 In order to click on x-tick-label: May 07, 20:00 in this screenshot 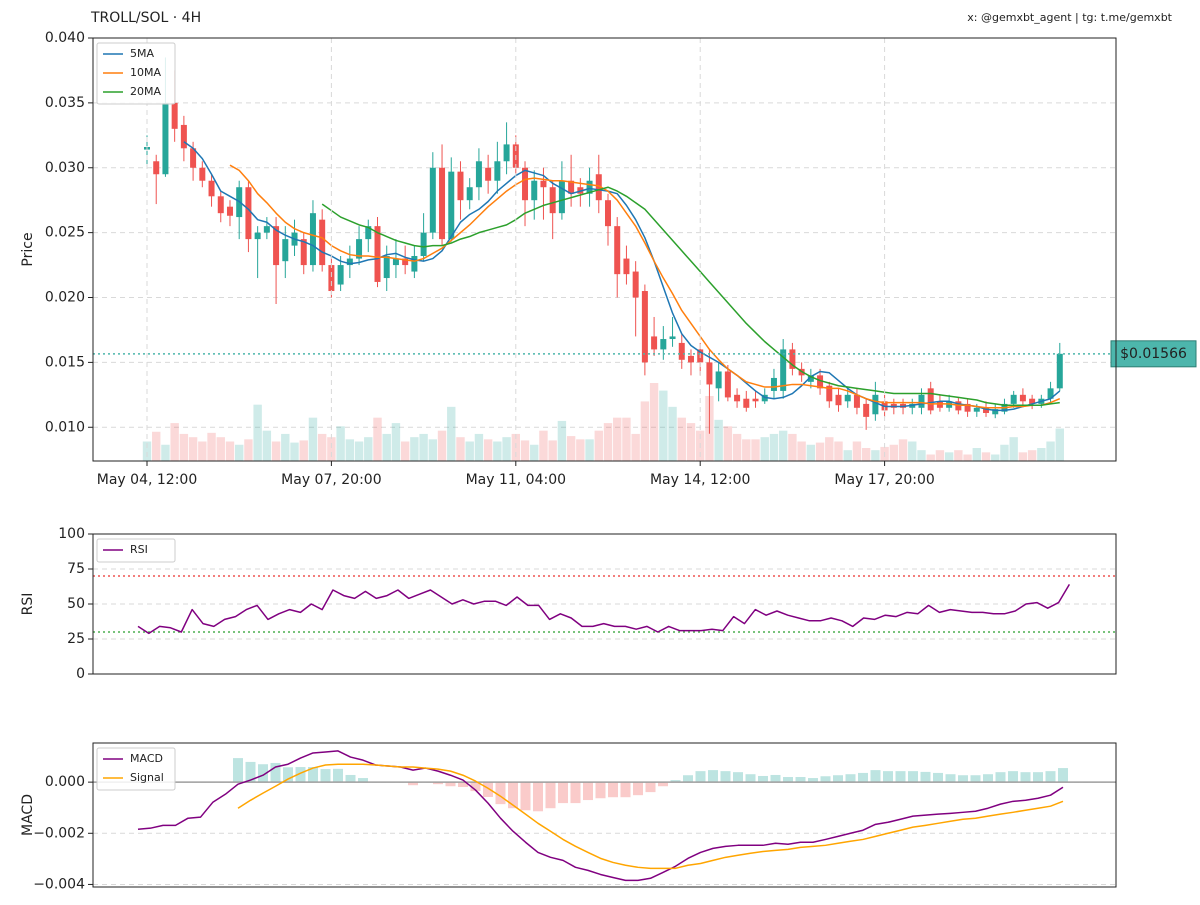, I will do `click(331, 480)`.